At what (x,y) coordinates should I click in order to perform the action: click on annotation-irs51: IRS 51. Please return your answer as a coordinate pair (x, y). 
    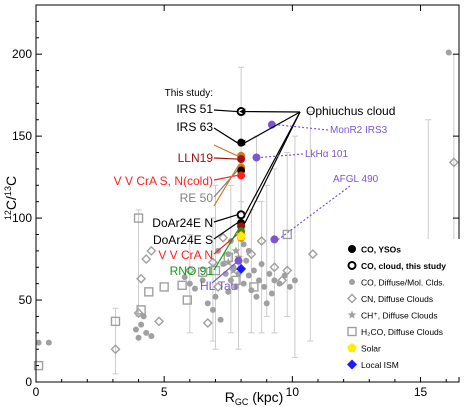
    Looking at the image, I should click on (194, 109).